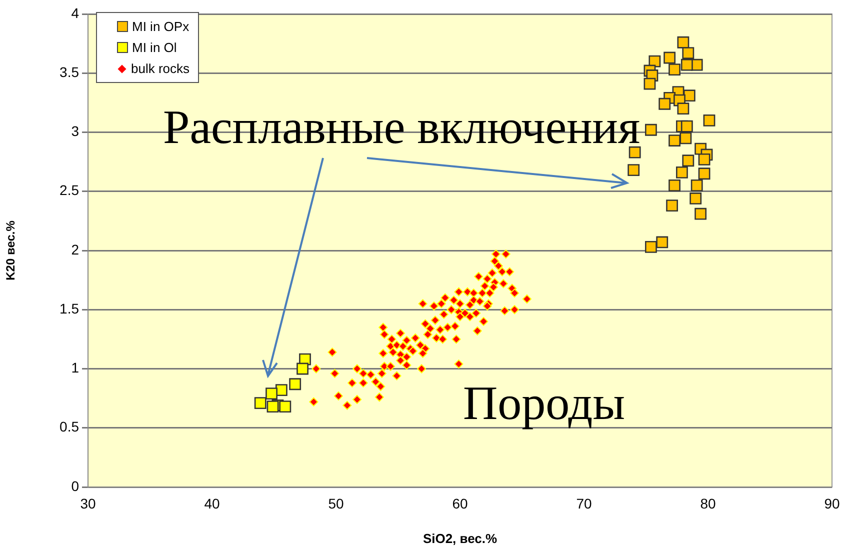 This screenshot has height=551, width=850. Describe the element at coordinates (75, 486) in the screenshot. I see `y-tick-label: 0` at that location.